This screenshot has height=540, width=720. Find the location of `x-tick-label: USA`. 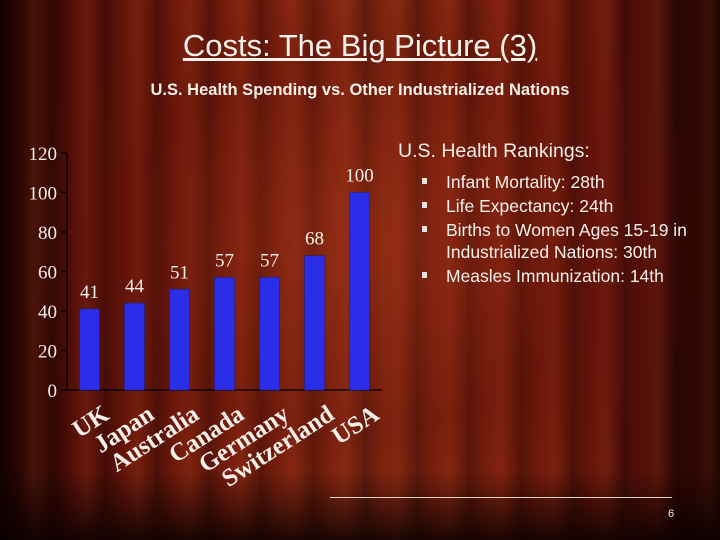

x-tick-label: USA is located at coordinates (355, 425).